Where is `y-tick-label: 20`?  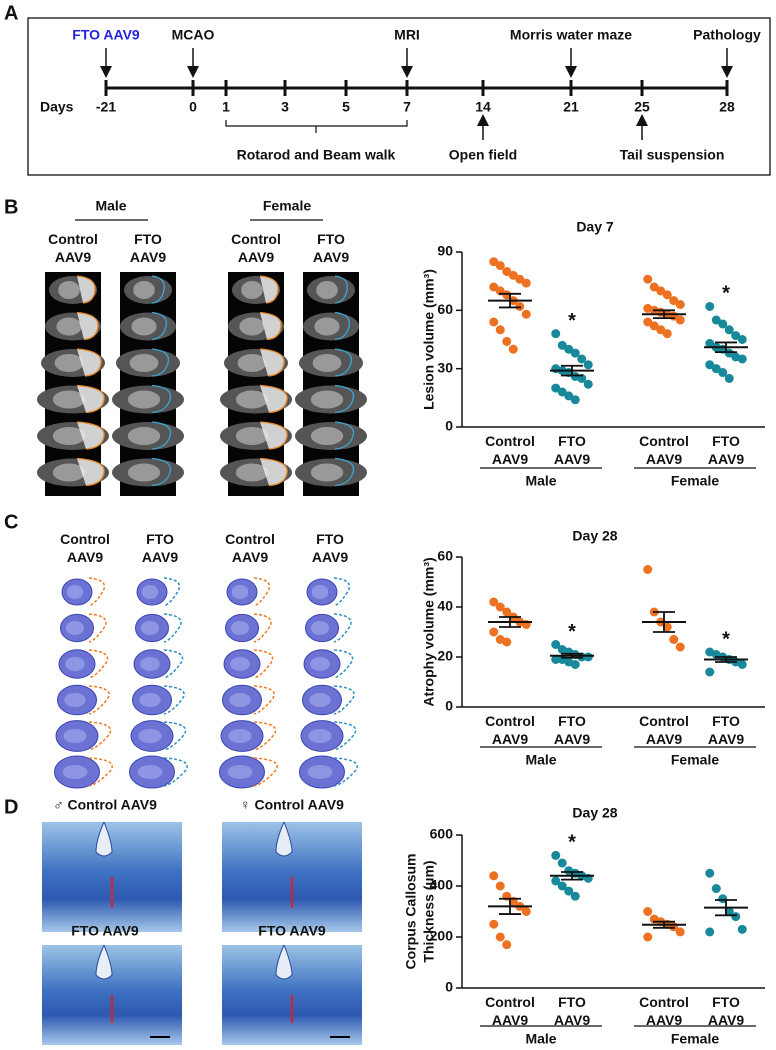 y-tick-label: 20 is located at coordinates (445, 656).